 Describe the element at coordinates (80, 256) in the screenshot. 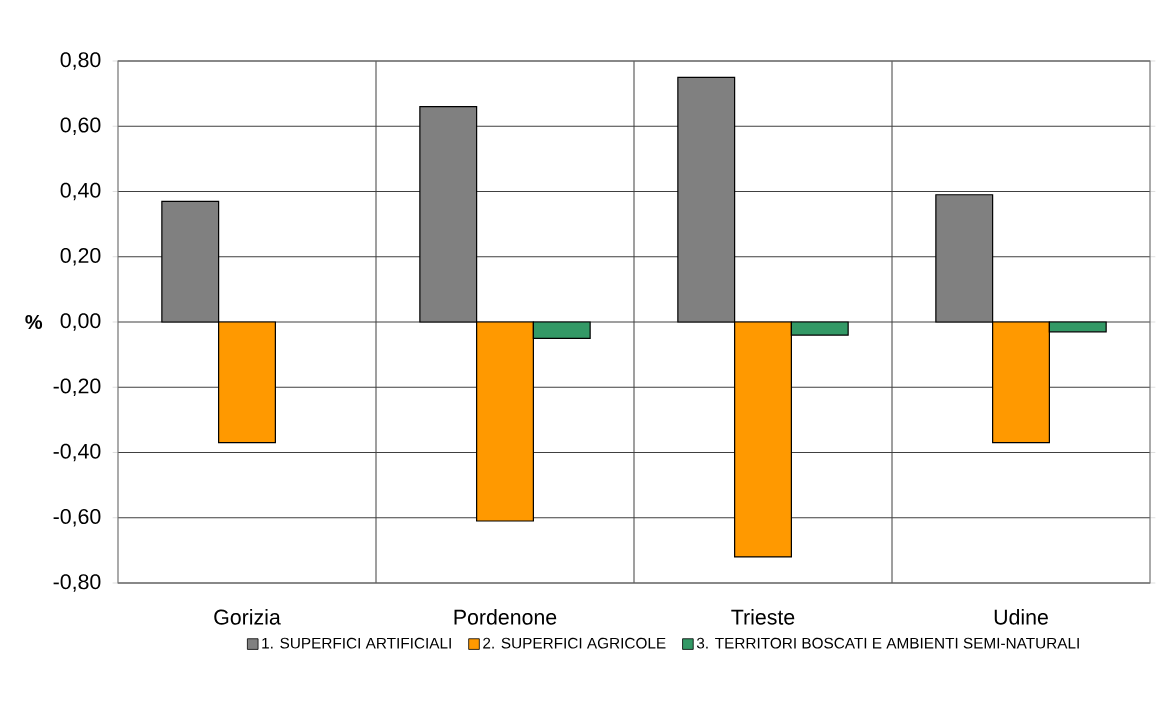

I see `y-tick-label: 0,20` at that location.